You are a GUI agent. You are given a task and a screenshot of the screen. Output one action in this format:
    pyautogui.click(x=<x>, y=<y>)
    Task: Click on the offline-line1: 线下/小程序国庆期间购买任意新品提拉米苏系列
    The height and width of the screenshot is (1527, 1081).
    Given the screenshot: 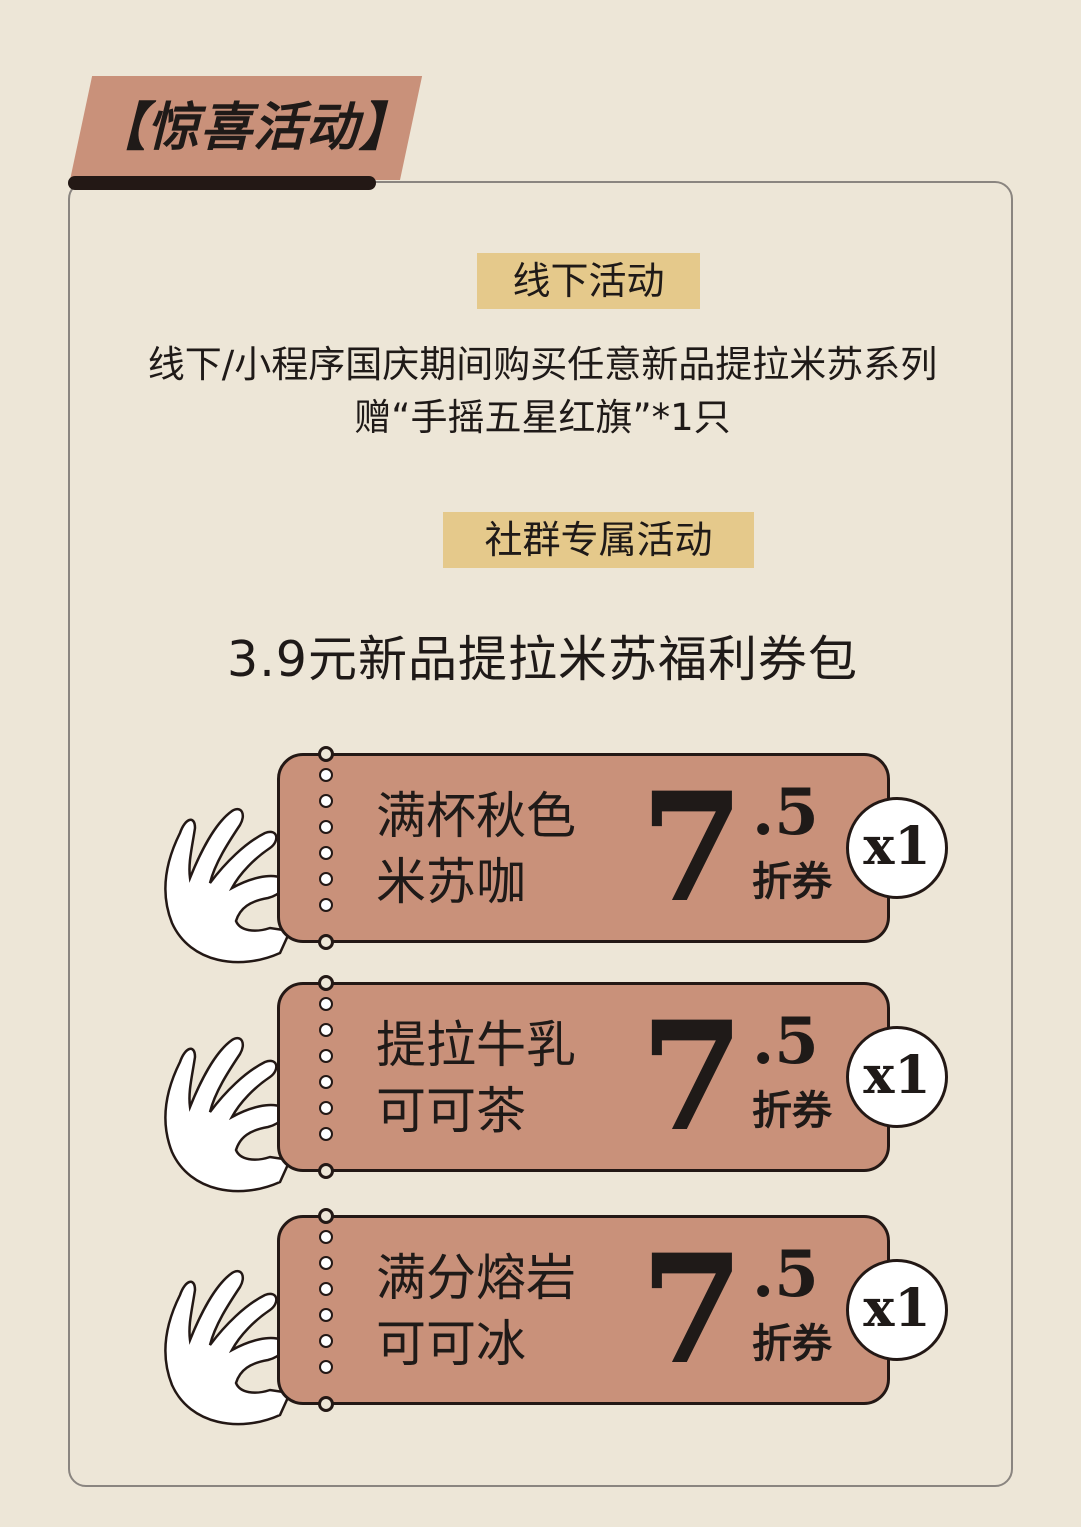 What is the action you would take?
    pyautogui.click(x=542, y=364)
    